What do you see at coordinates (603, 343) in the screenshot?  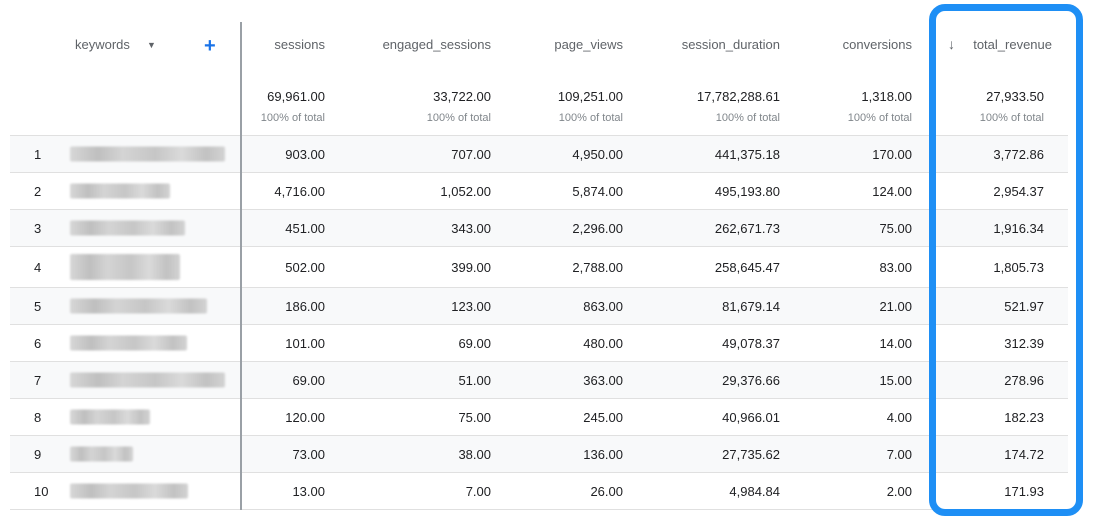 I see `cell-page-views: 480.00` at bounding box center [603, 343].